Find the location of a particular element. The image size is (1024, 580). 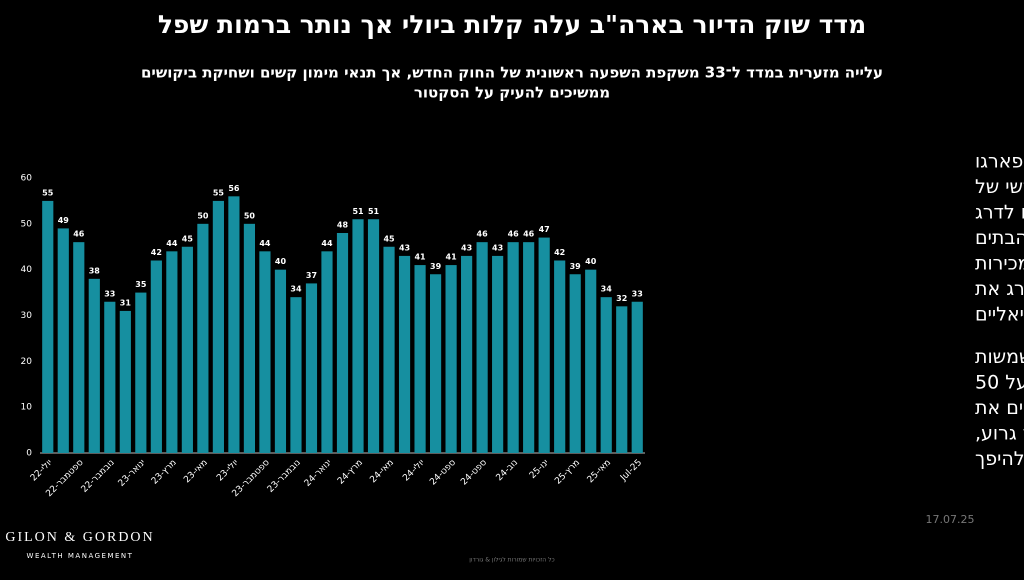

y-tick-label: 60 is located at coordinates (27, 179).